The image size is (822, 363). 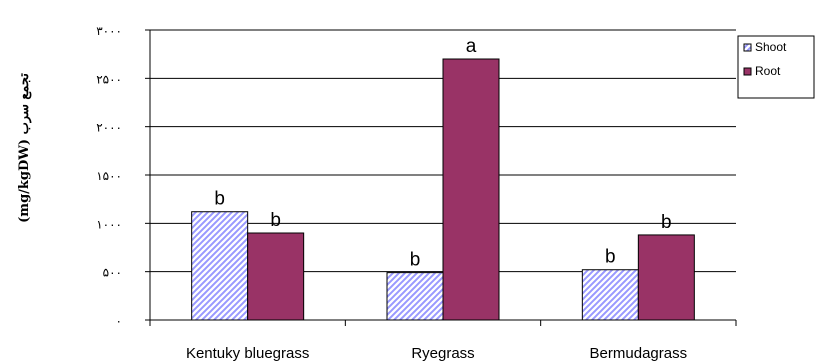 What do you see at coordinates (112, 273) in the screenshot?
I see `y-tick-label: ۵۰۰` at bounding box center [112, 273].